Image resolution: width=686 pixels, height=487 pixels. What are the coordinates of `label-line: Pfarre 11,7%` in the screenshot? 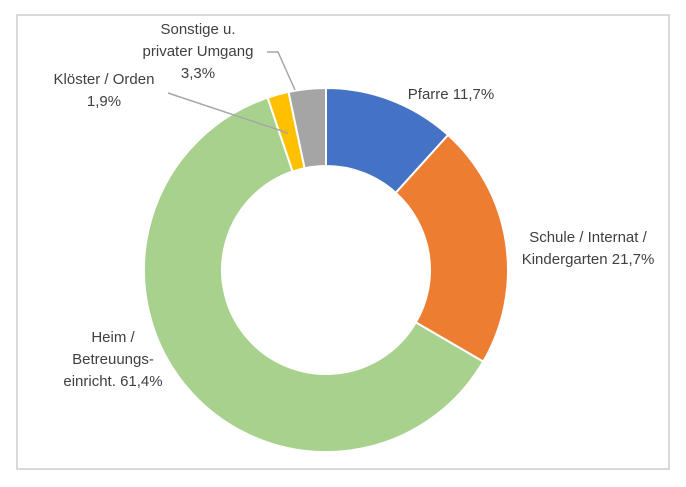 It's located at (451, 94).